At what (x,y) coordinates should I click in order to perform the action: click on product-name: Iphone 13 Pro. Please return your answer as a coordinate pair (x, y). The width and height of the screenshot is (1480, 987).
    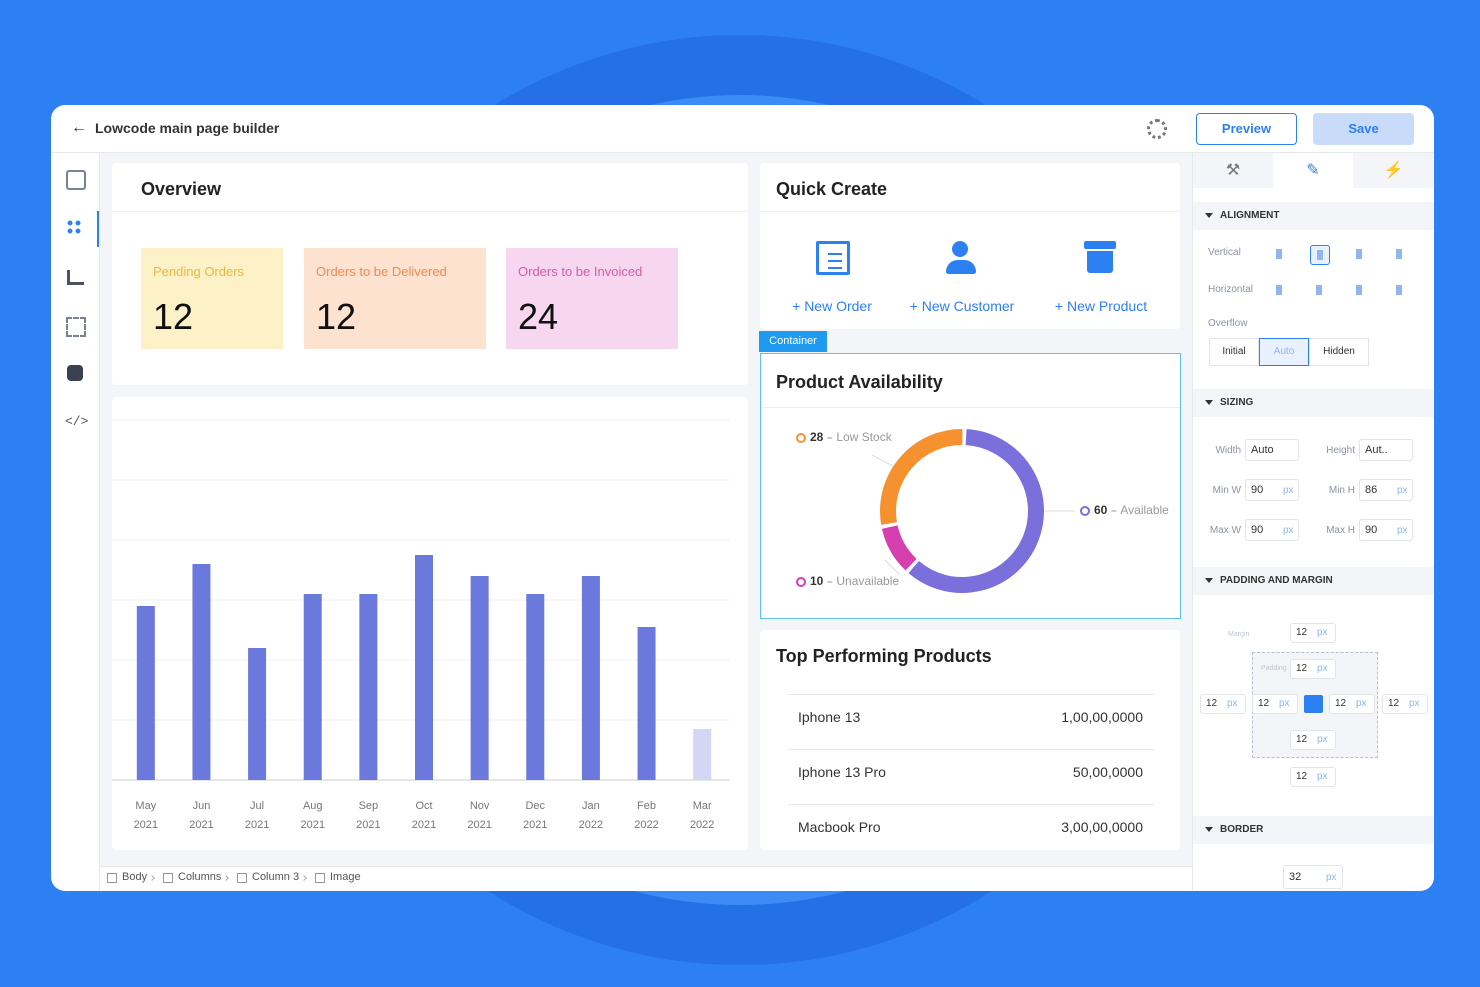
    Looking at the image, I should click on (842, 772).